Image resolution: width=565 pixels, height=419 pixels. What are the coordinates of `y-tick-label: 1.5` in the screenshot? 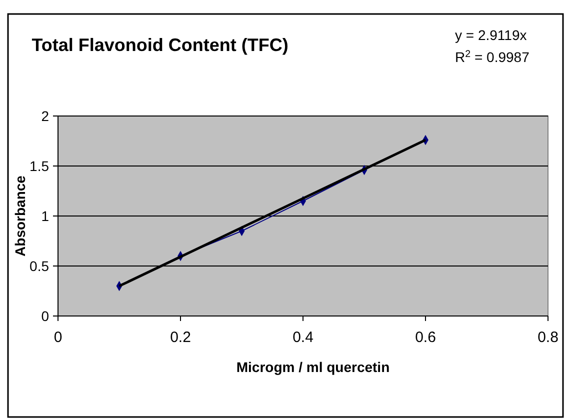 It's located at (40, 166).